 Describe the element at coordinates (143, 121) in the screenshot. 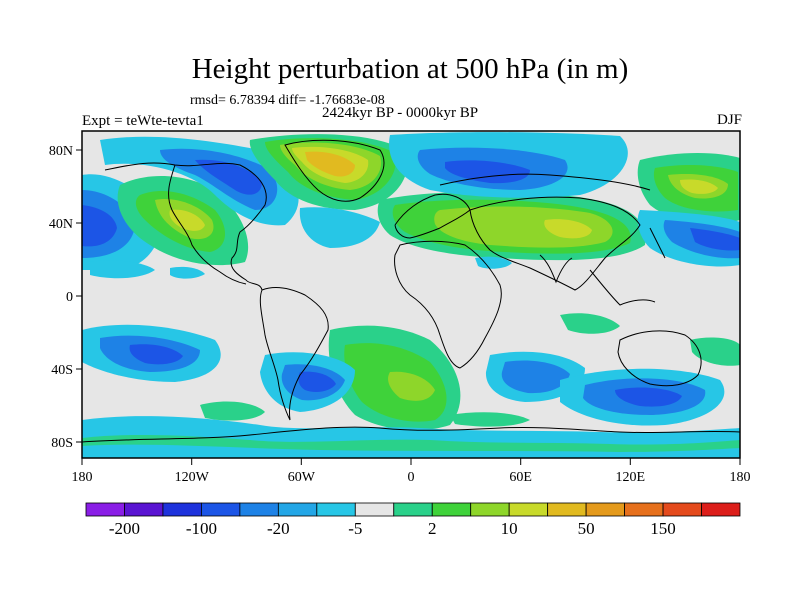

I see `experiment-label: Expt = teWte-tevta1` at that location.